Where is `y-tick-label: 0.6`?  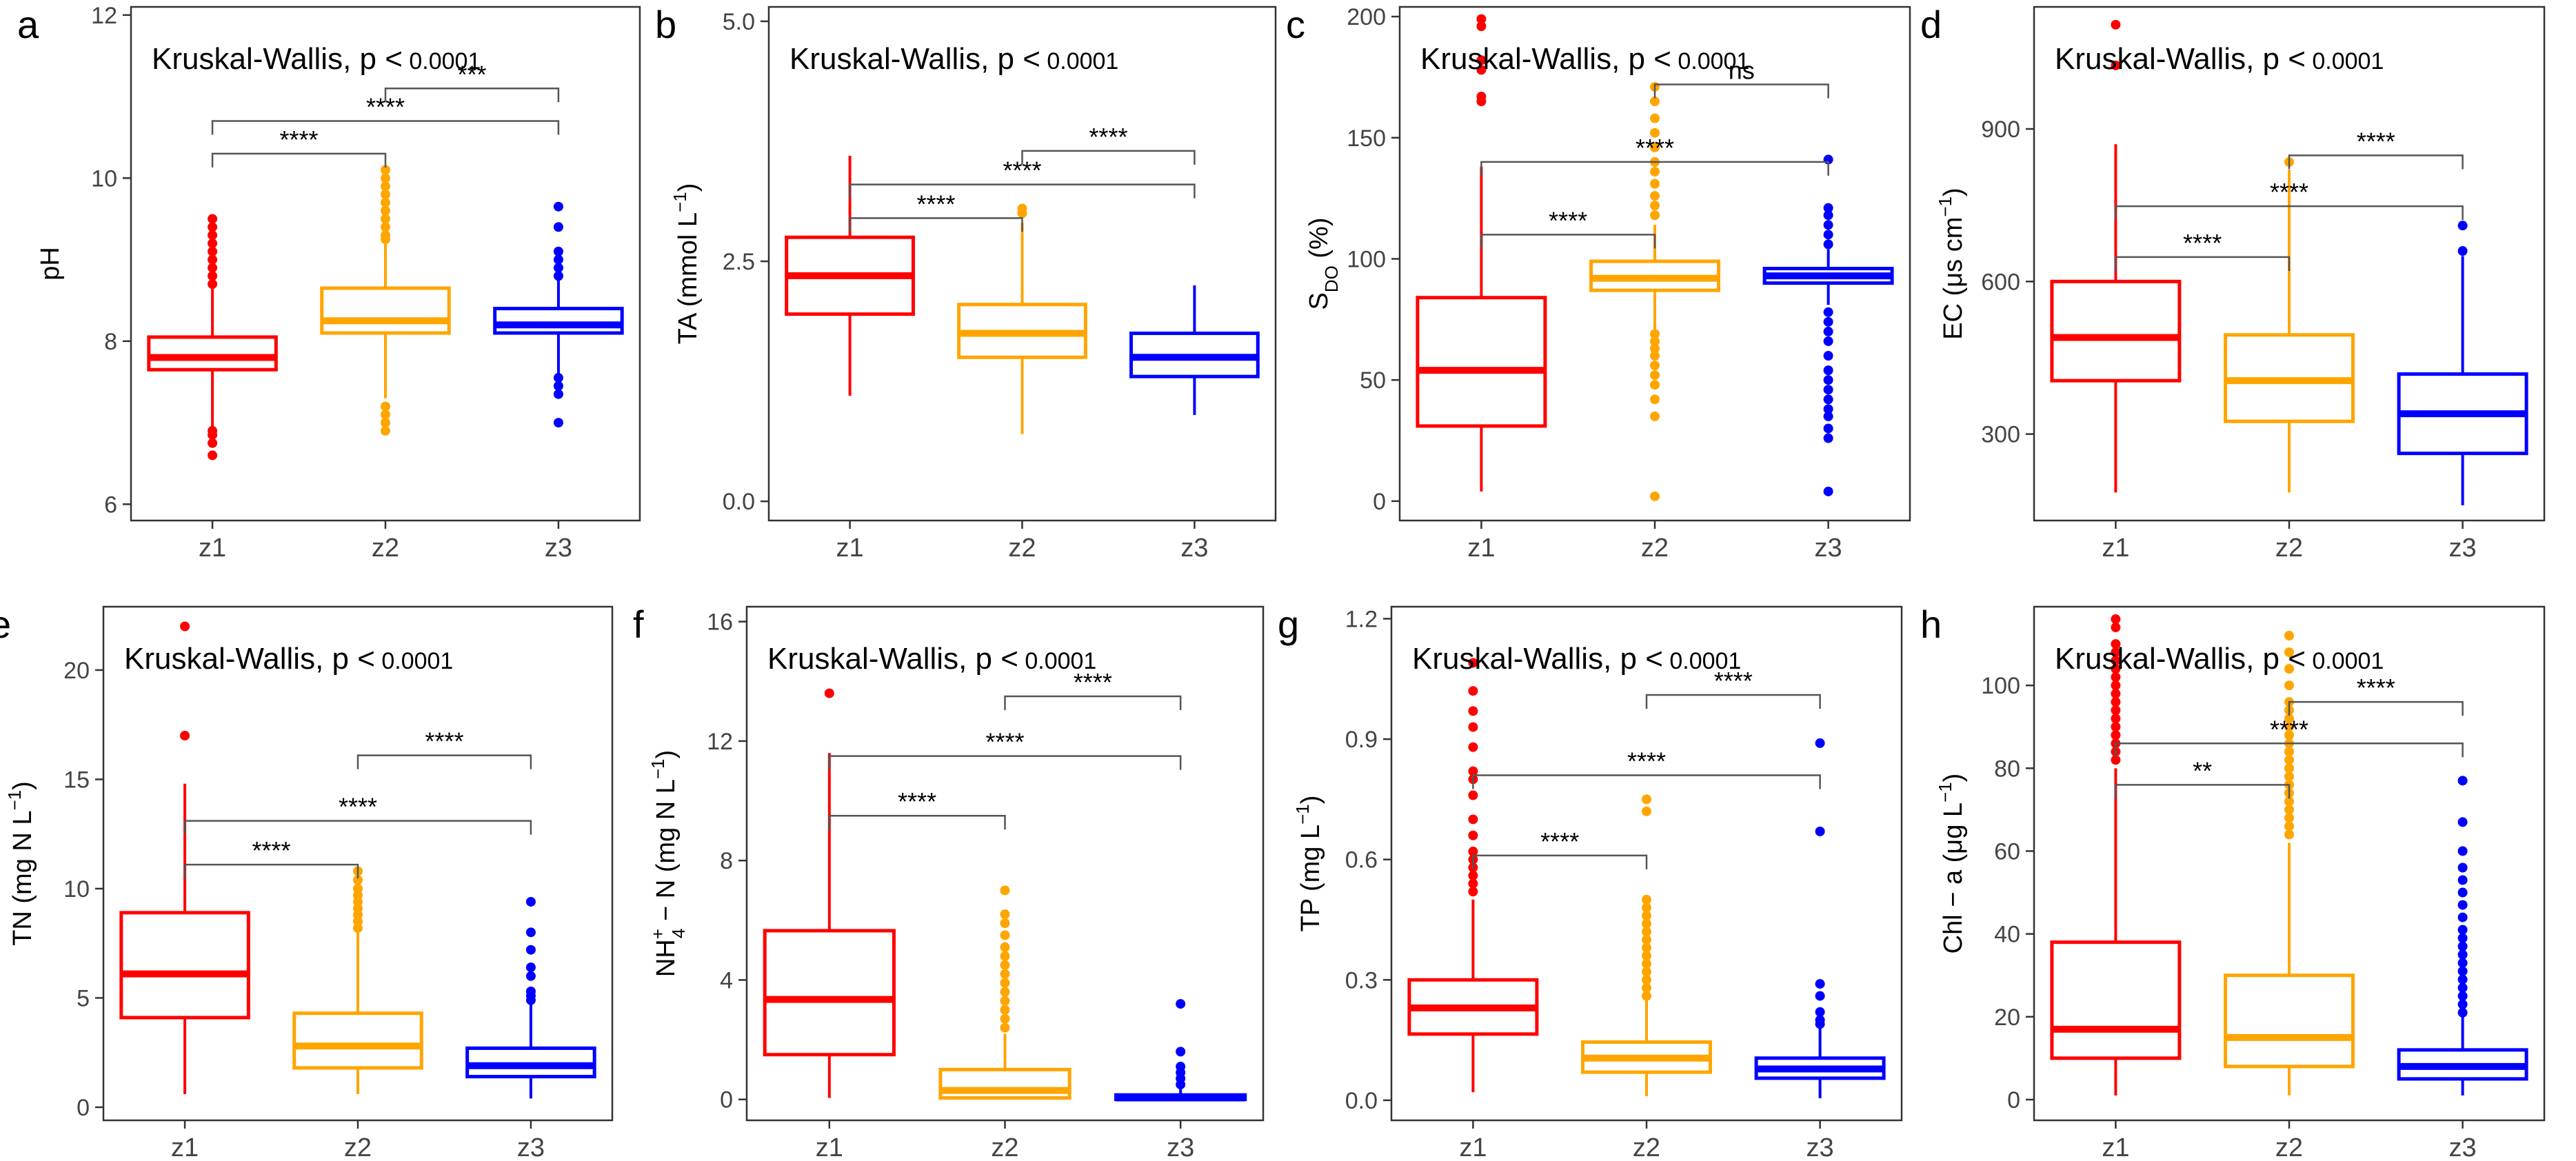 y-tick-label: 0.6 is located at coordinates (1361, 861).